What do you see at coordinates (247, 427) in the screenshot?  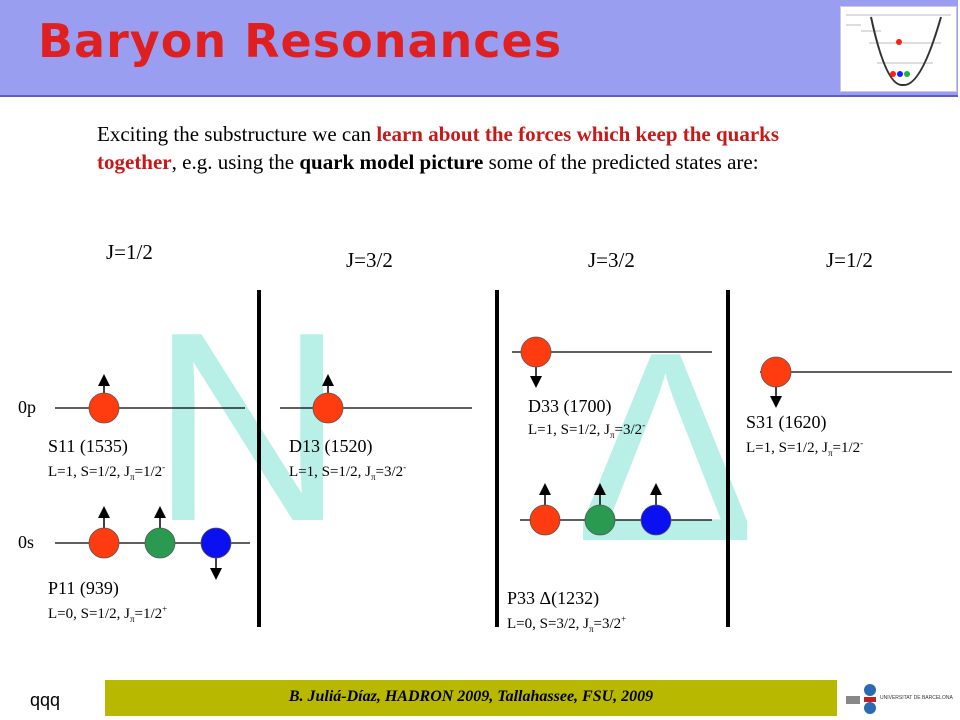 I see `big-letter-n: N` at bounding box center [247, 427].